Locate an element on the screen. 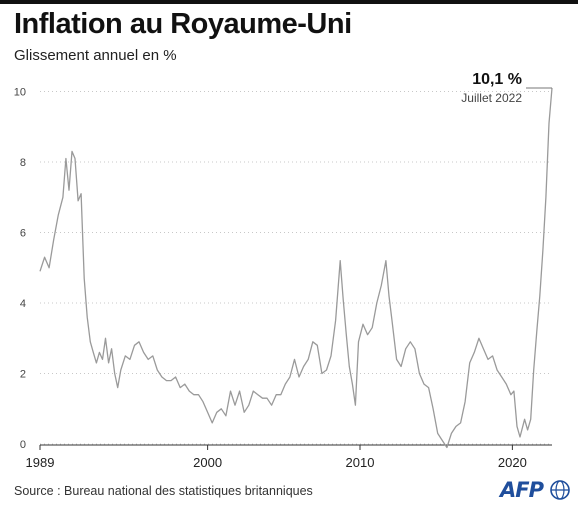 The width and height of the screenshot is (578, 508). y-tick-label: 8 is located at coordinates (23, 163).